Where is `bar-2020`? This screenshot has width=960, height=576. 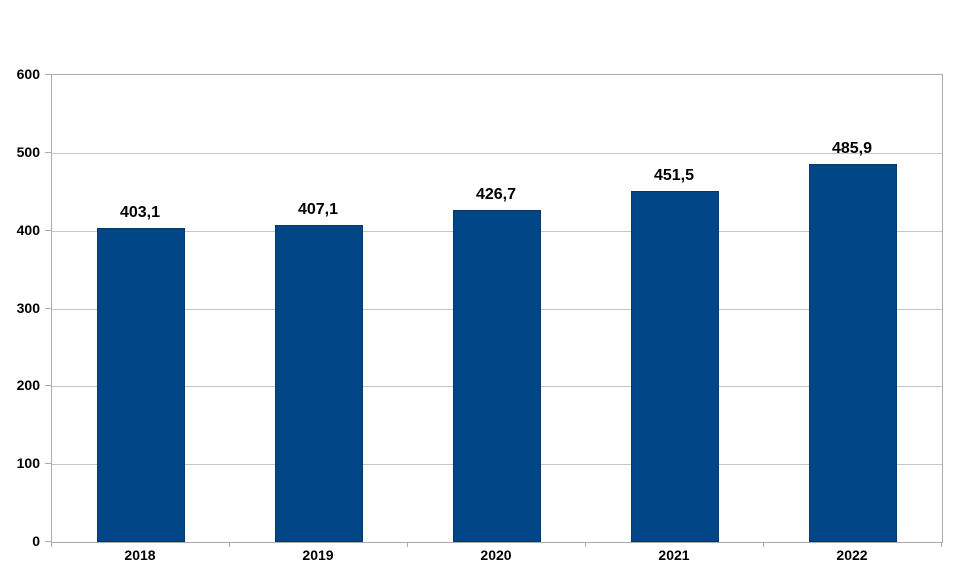 bar-2020 is located at coordinates (497, 376).